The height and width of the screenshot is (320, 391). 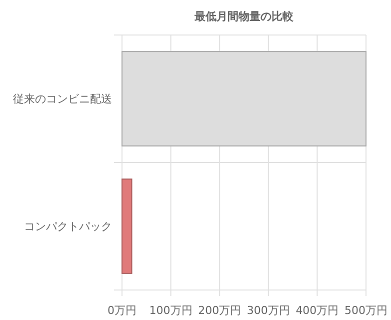 What do you see at coordinates (268, 310) in the screenshot?
I see `x-tick-label: 300万円` at bounding box center [268, 310].